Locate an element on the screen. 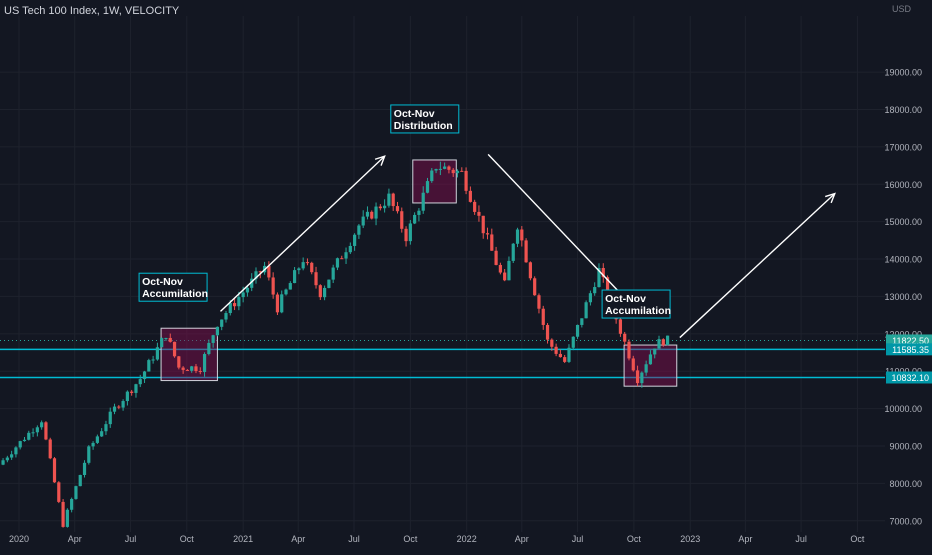 The height and width of the screenshot is (555, 932). level-price-tag: 11585.35 is located at coordinates (910, 350).